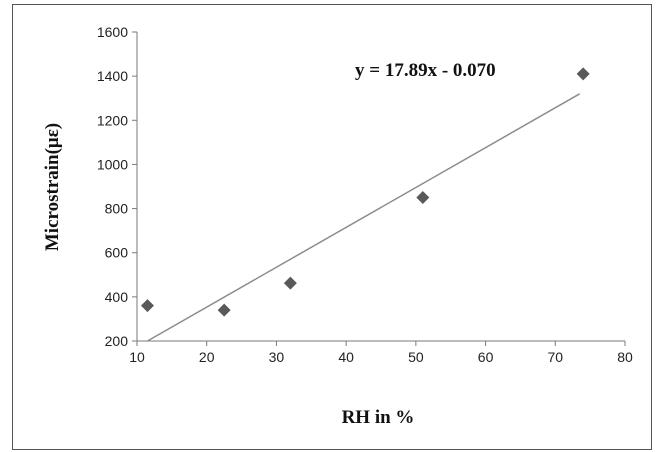 This screenshot has width=659, height=452. Describe the element at coordinates (112, 164) in the screenshot. I see `y-tick-label: 1000` at that location.